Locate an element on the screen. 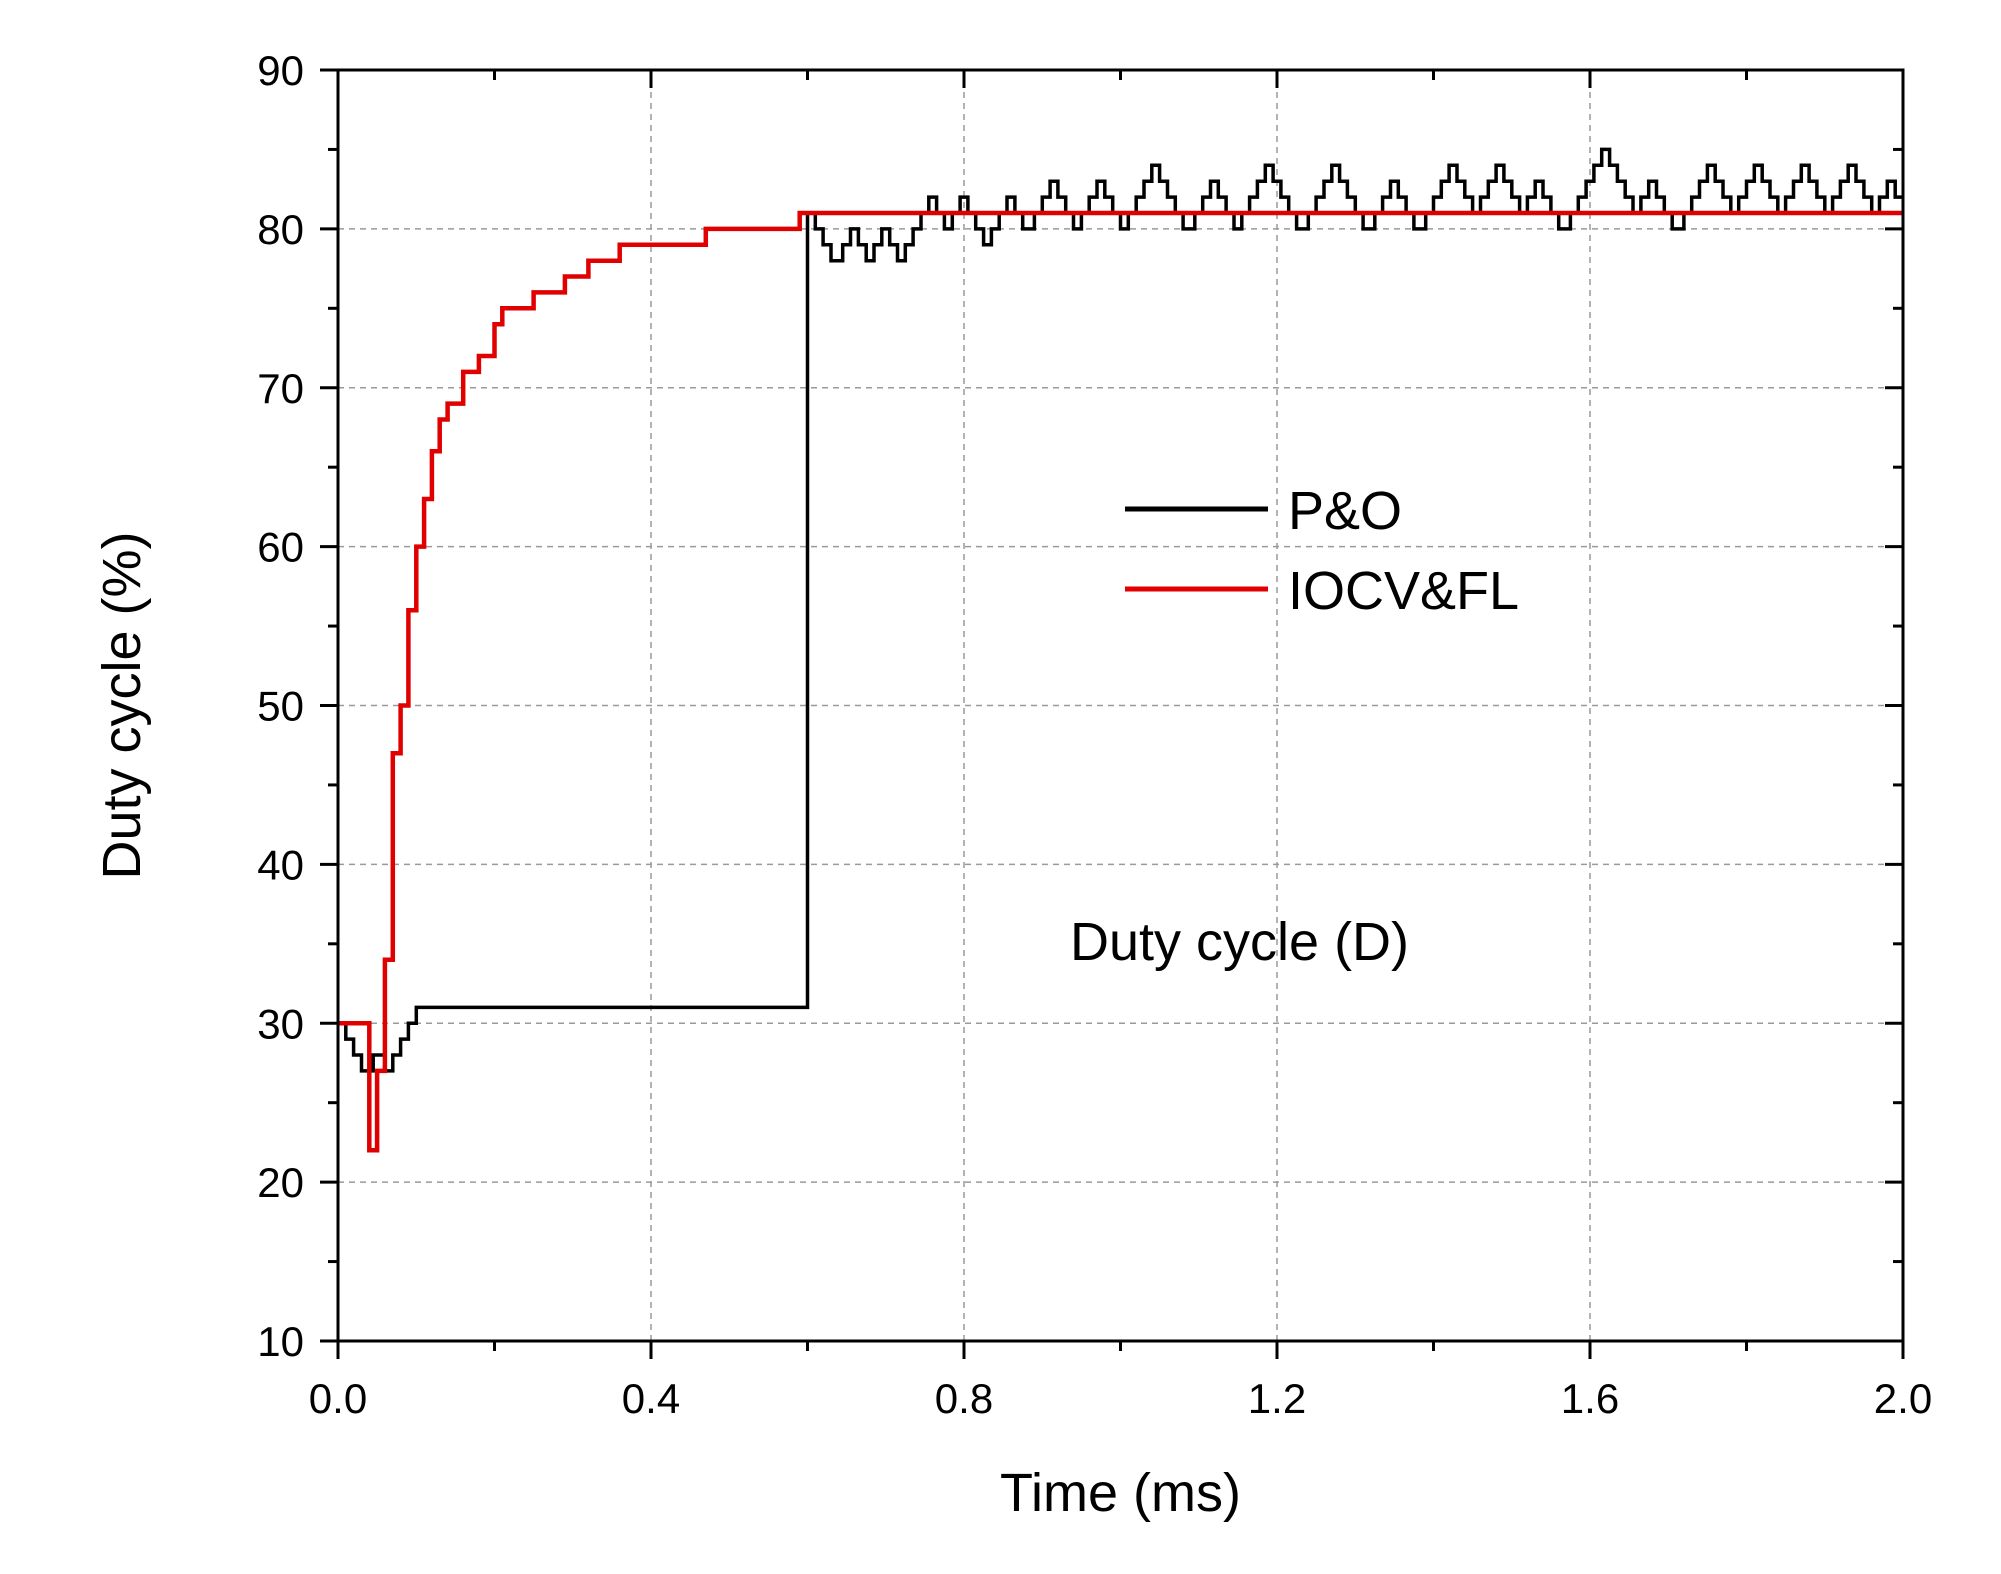 The image size is (2001, 1574). x-tick-label: 2.0 is located at coordinates (1903, 1398).